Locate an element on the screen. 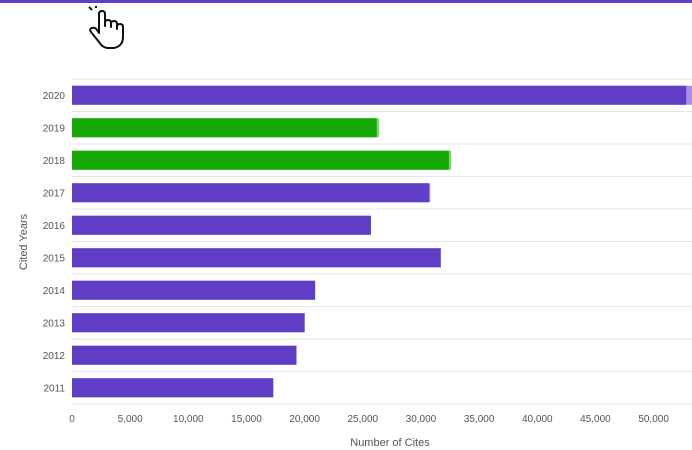 The width and height of the screenshot is (692, 450). x-tick-label: 50,000 is located at coordinates (653, 419).